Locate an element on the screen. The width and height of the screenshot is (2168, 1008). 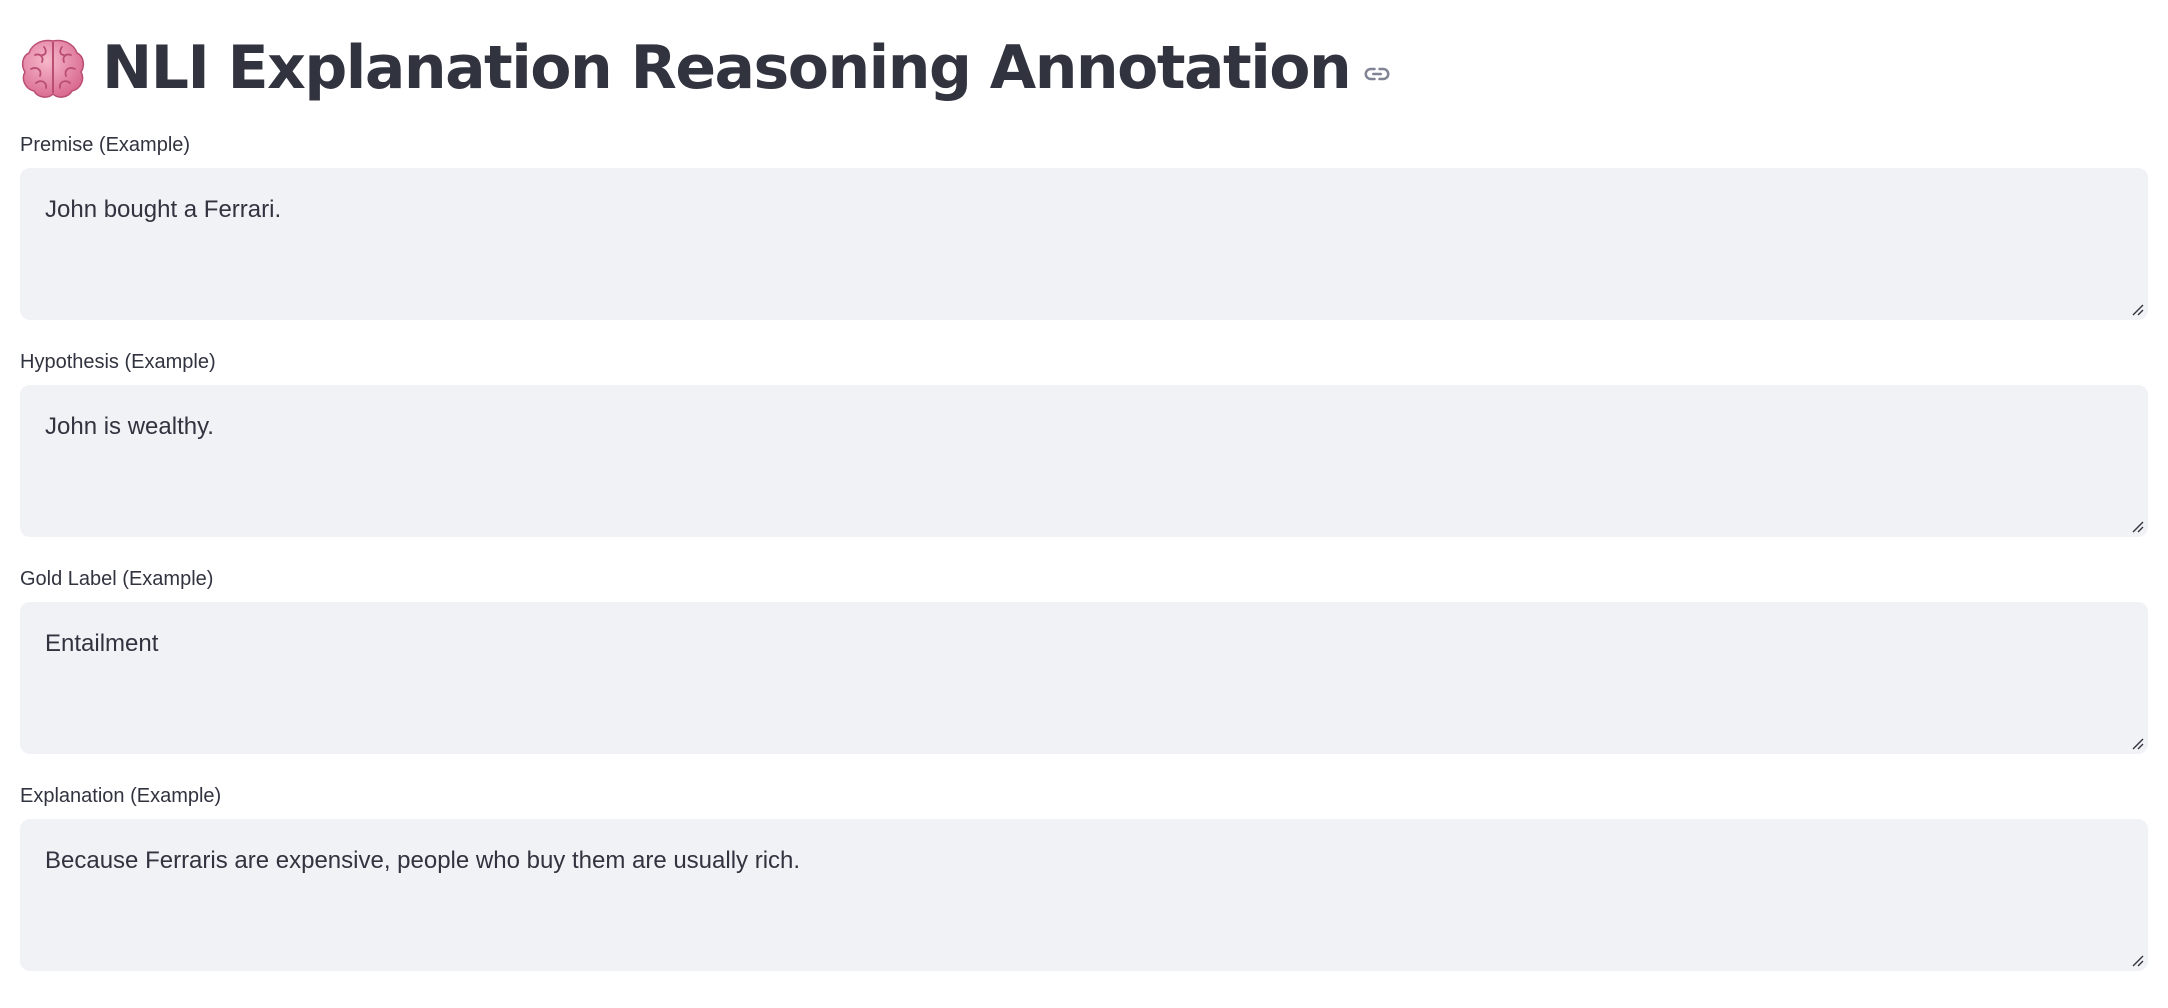
premise-label: Premise (Example) is located at coordinates (105, 145).